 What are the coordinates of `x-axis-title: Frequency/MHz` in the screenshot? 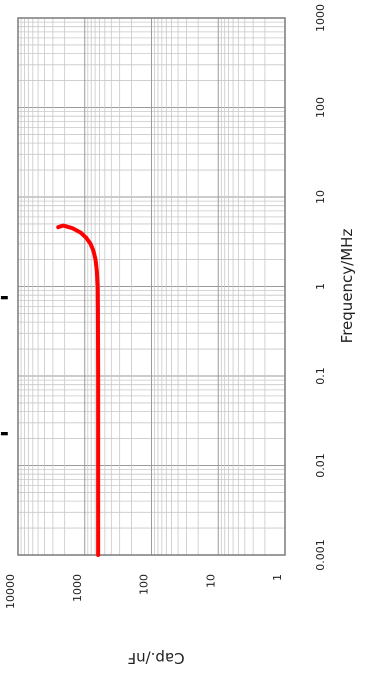 It's located at (347, 286).